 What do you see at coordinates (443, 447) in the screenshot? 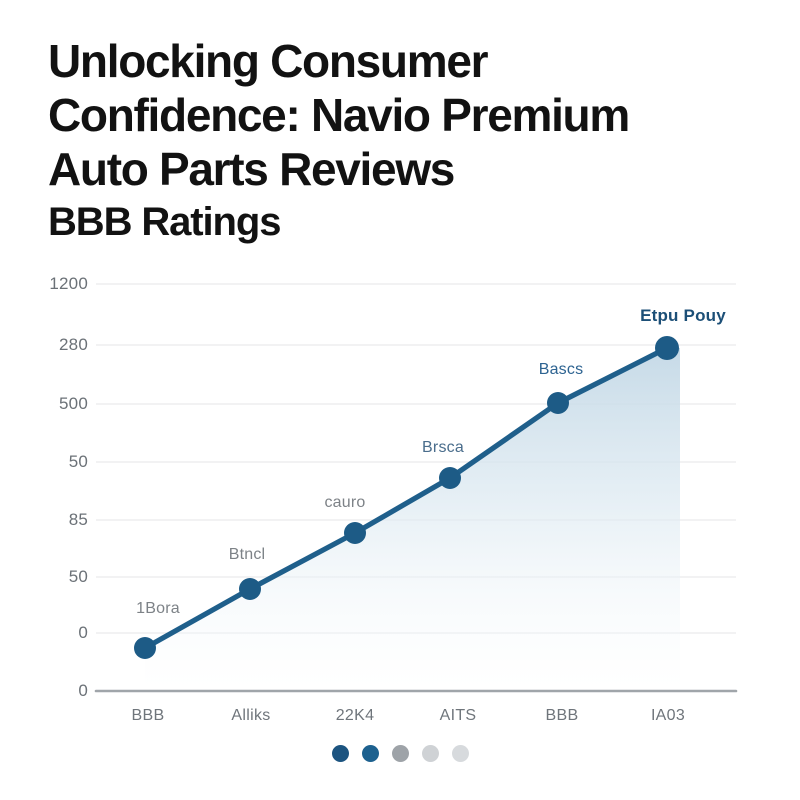
I see `data-point-label: Brsca` at bounding box center [443, 447].